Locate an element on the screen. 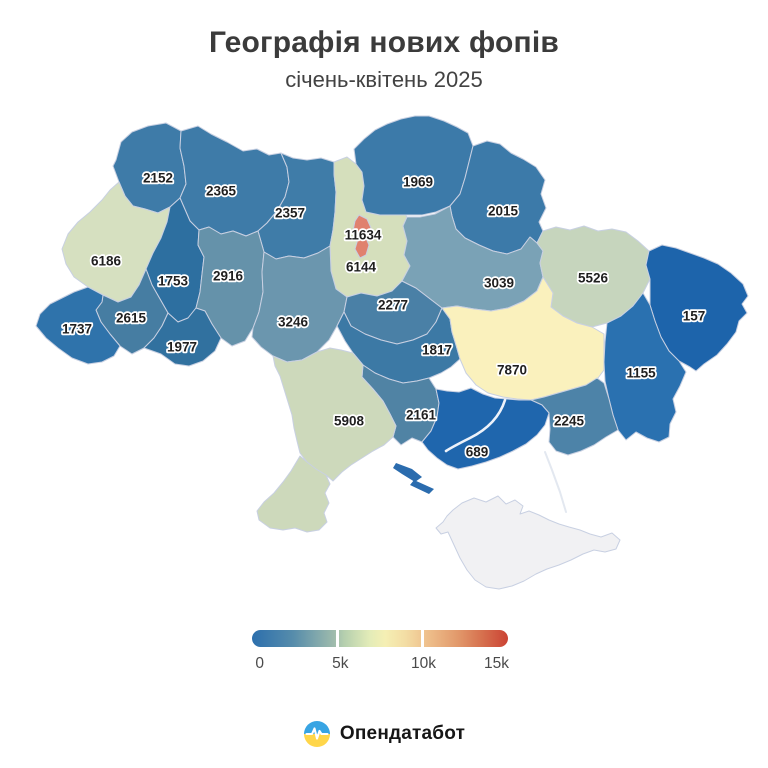 The width and height of the screenshot is (768, 768). region-value-zakarpattia: 1737 is located at coordinates (77, 329).